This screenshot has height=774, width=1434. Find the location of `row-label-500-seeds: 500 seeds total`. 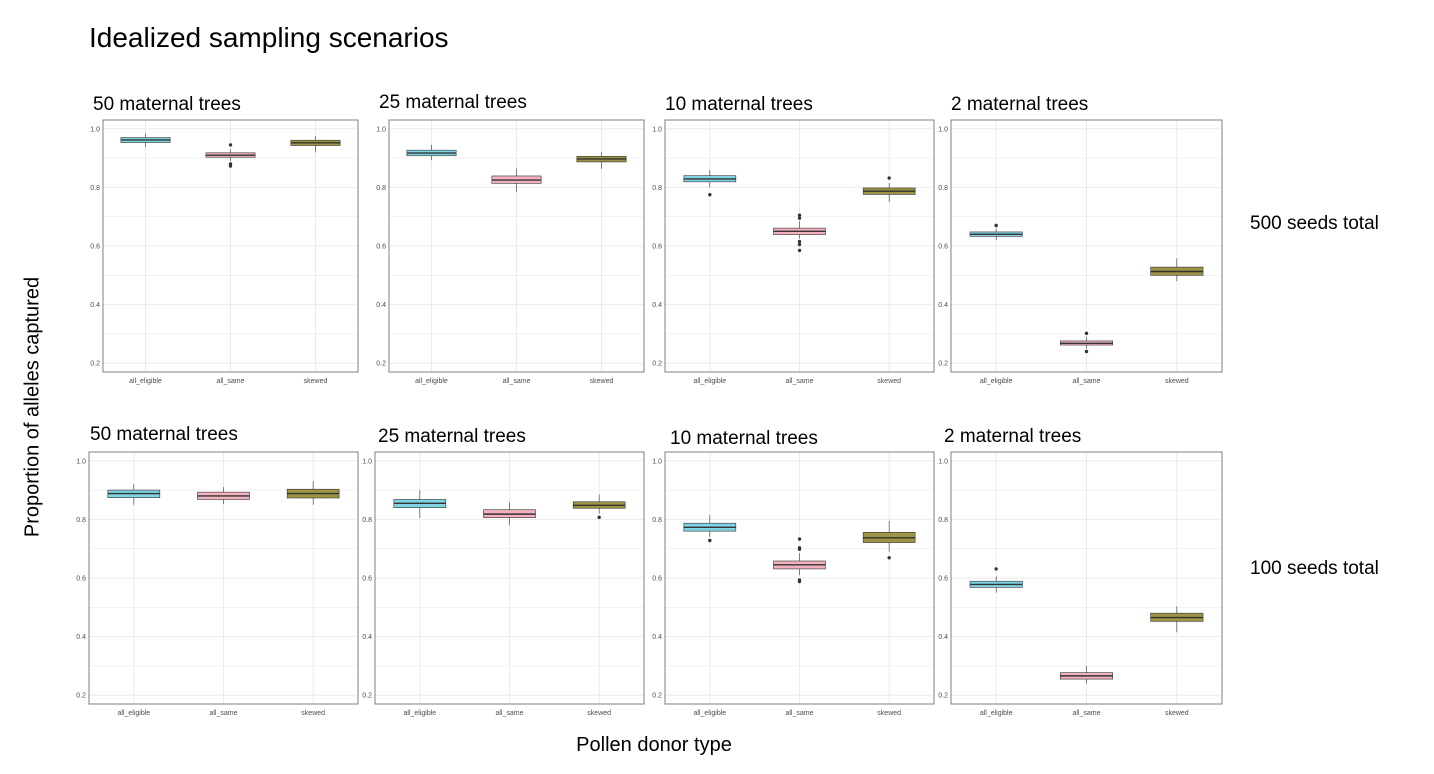

row-label-500-seeds: 500 seeds total is located at coordinates (1314, 223).